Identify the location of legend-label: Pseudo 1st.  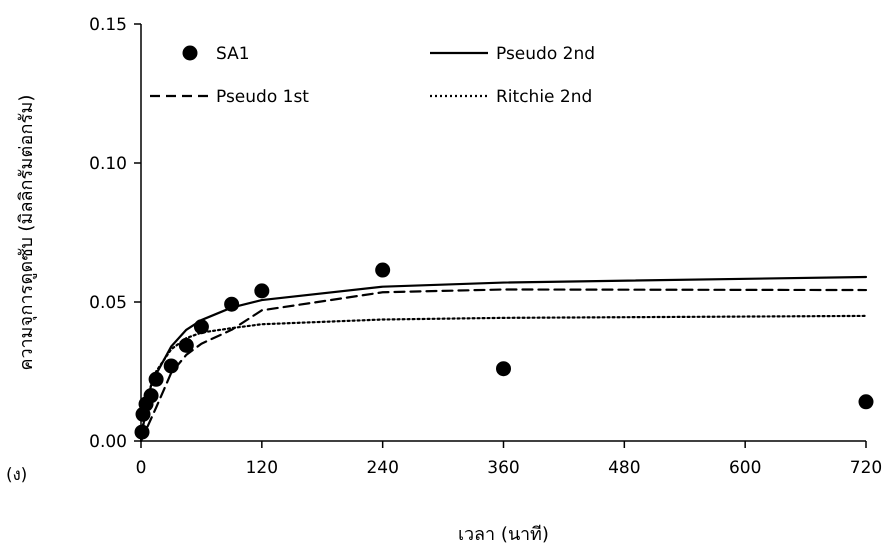
(263, 97).